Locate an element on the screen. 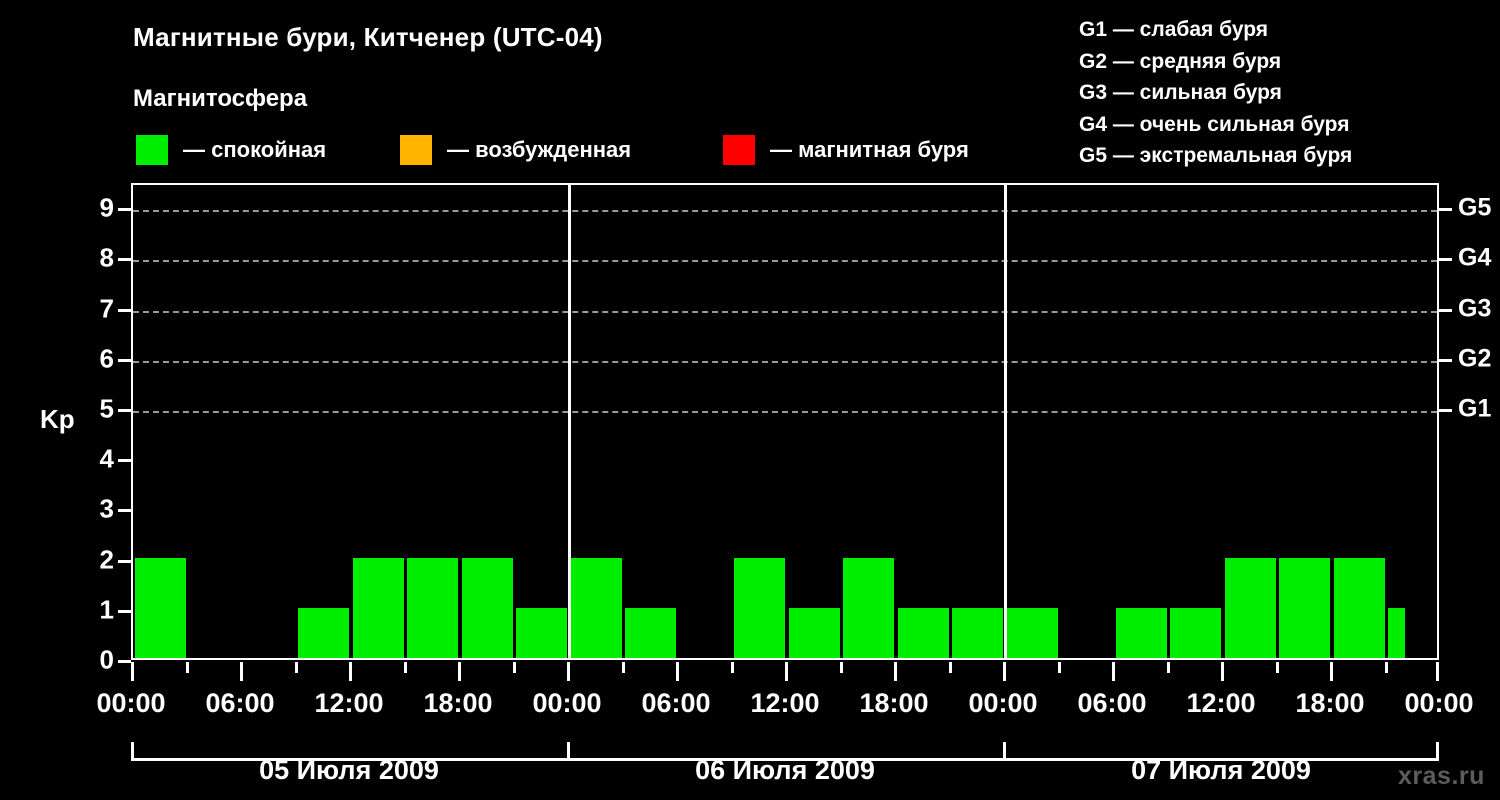  x-axis-ticks is located at coordinates (786, 672).